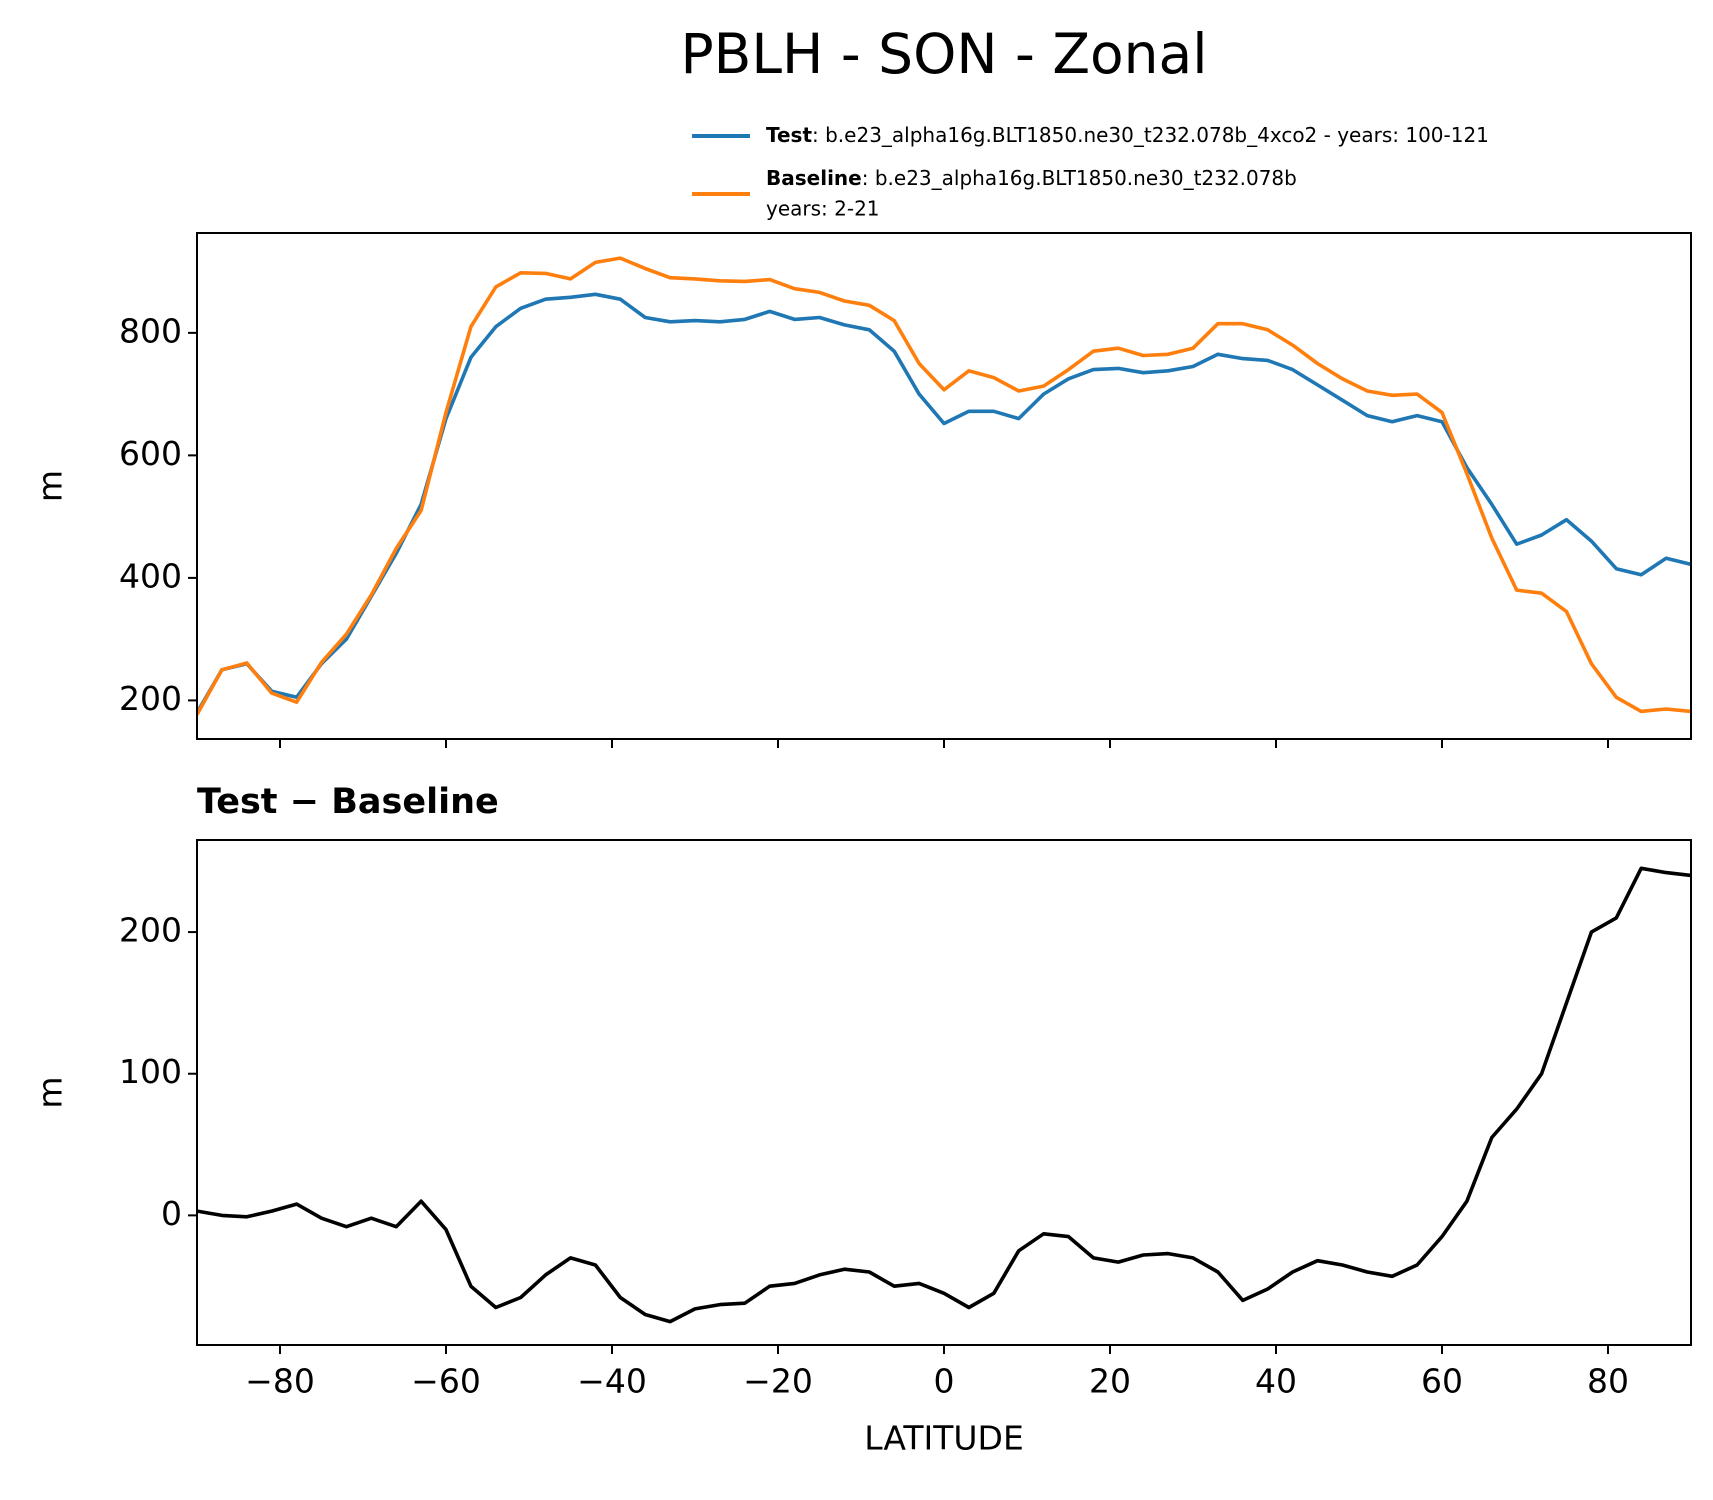  I want to click on x-axis-label: LATITUDE, so click(944, 1438).